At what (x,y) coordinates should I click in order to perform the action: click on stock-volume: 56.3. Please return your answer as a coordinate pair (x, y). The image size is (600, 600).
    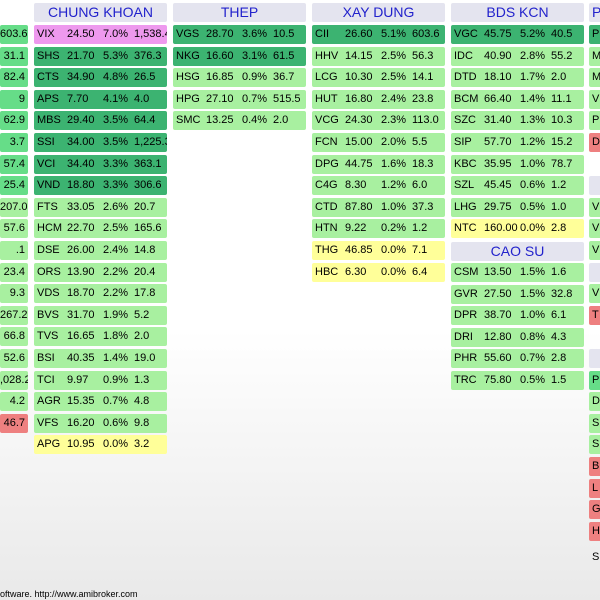
    Looking at the image, I should click on (423, 55).